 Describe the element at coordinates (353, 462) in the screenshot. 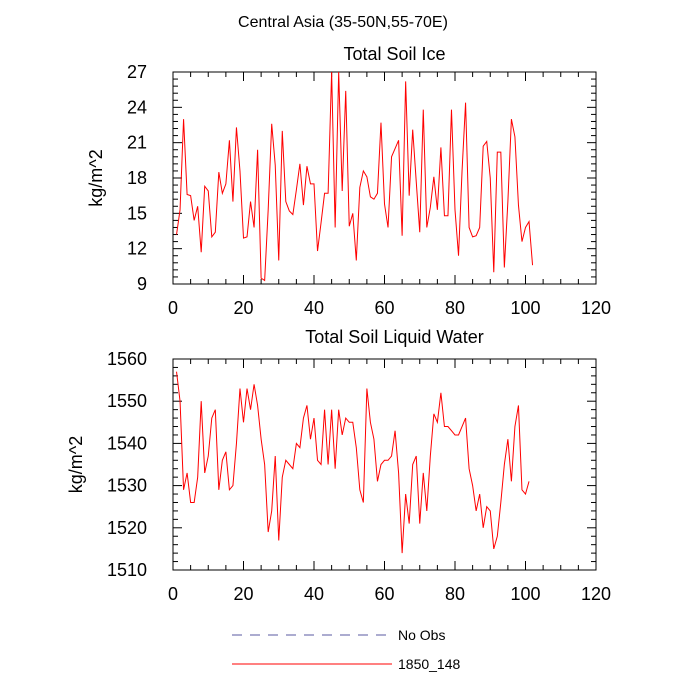

I see `series-line-total-soil-liquid-water` at that location.